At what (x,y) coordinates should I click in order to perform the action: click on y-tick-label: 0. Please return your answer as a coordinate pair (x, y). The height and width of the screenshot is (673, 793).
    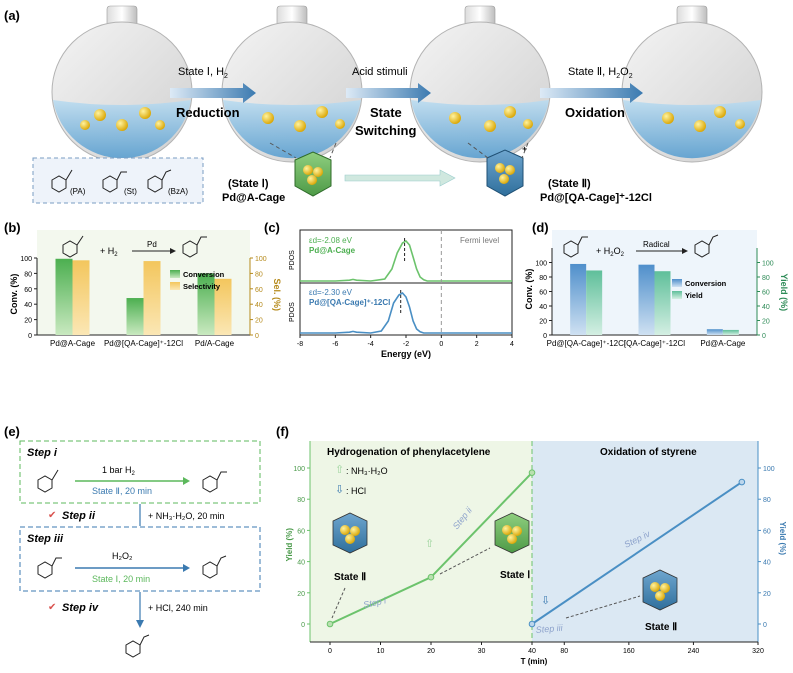
    Looking at the image, I should click on (545, 336).